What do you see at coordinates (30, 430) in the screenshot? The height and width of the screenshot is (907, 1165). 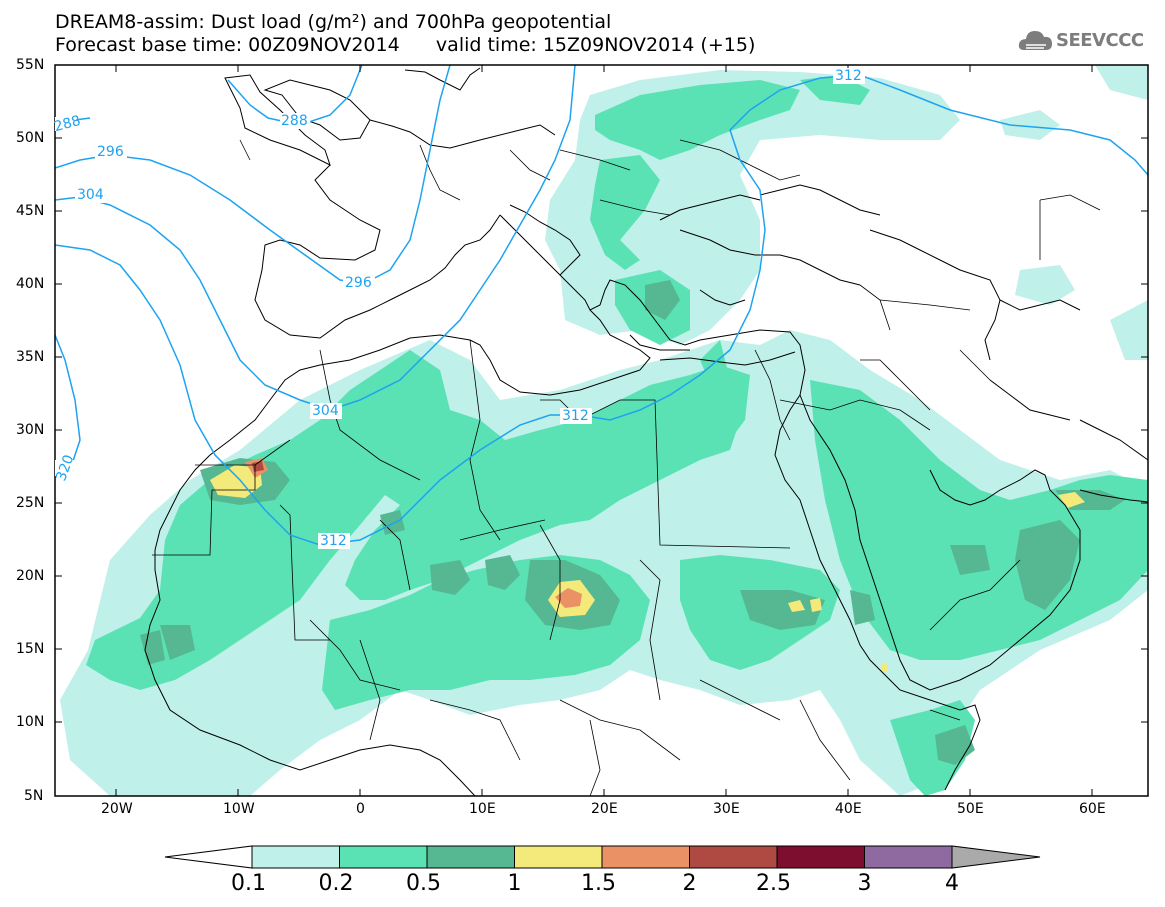 I see `lat-label: 30N` at bounding box center [30, 430].